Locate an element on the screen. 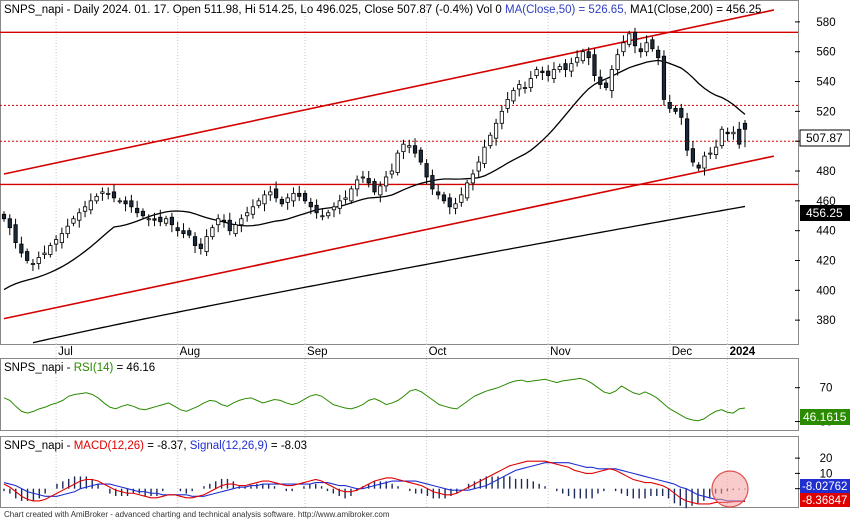 Image resolution: width=850 pixels, height=525 pixels. rsi-tag: 46.1615 is located at coordinates (825, 417).